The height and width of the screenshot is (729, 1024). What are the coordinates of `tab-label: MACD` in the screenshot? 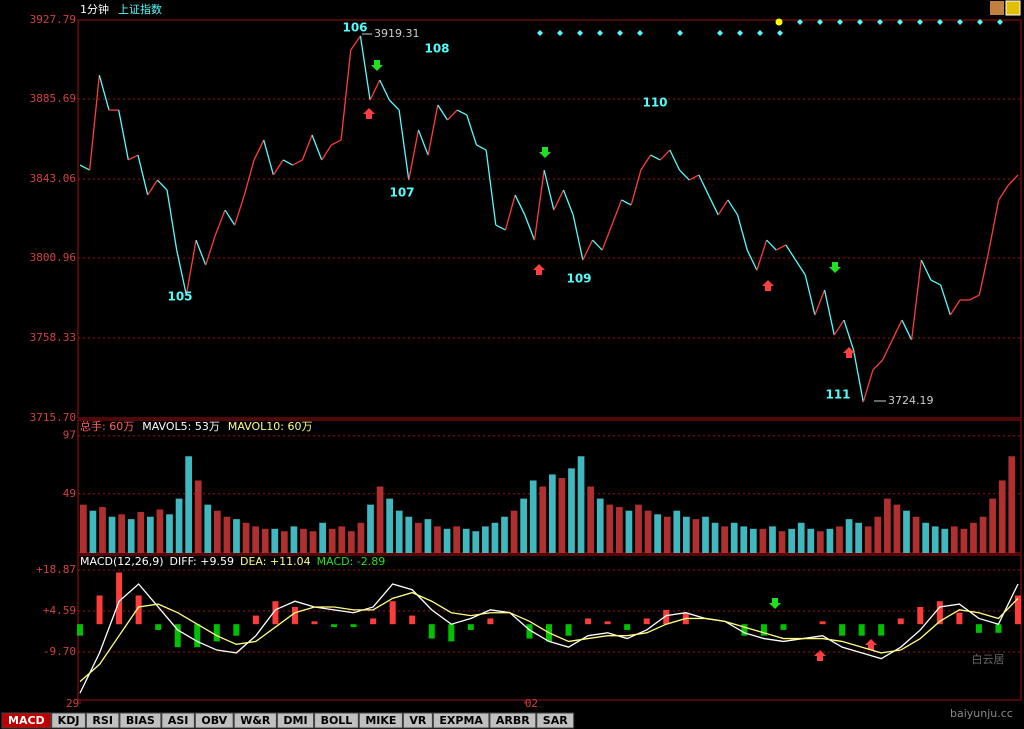 It's located at (26, 720).